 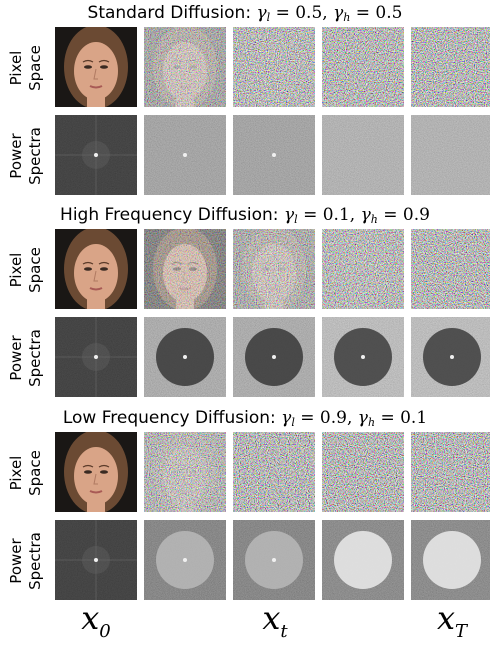 I want to click on row-label-power-standard: Power Spectra, so click(x=25, y=156).